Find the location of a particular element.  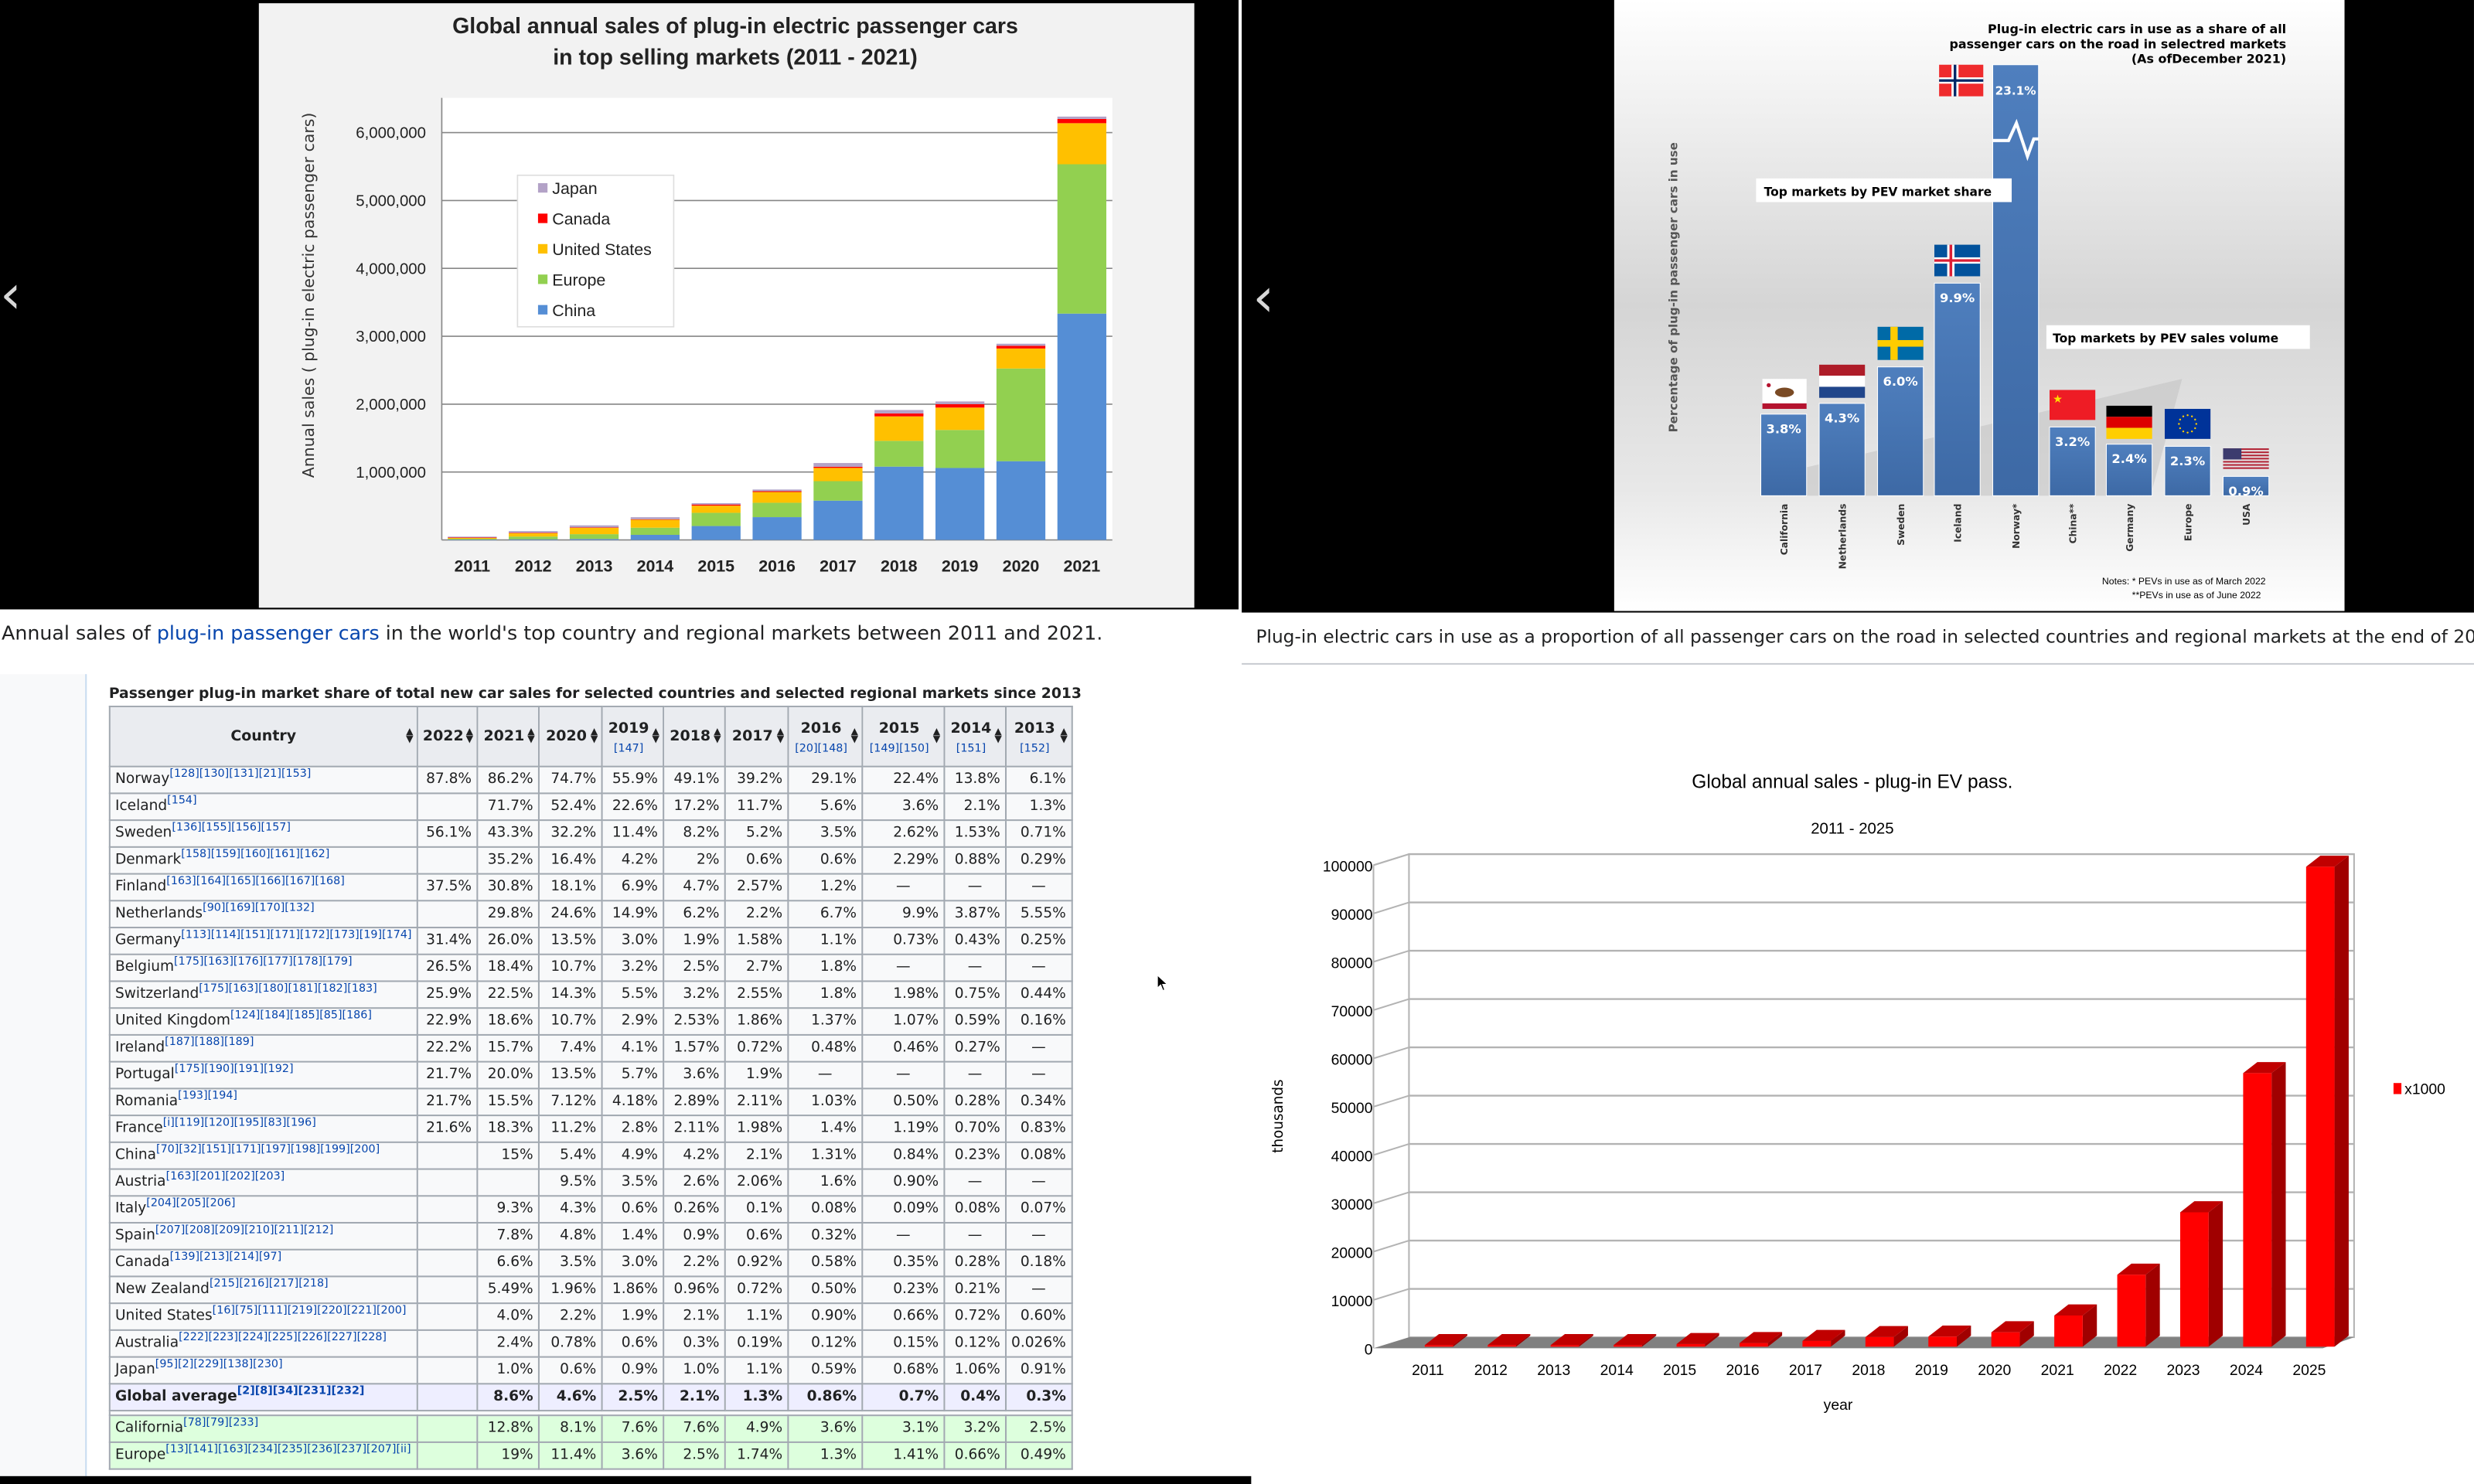

x-tick-label: 2021 is located at coordinates (2057, 1370).